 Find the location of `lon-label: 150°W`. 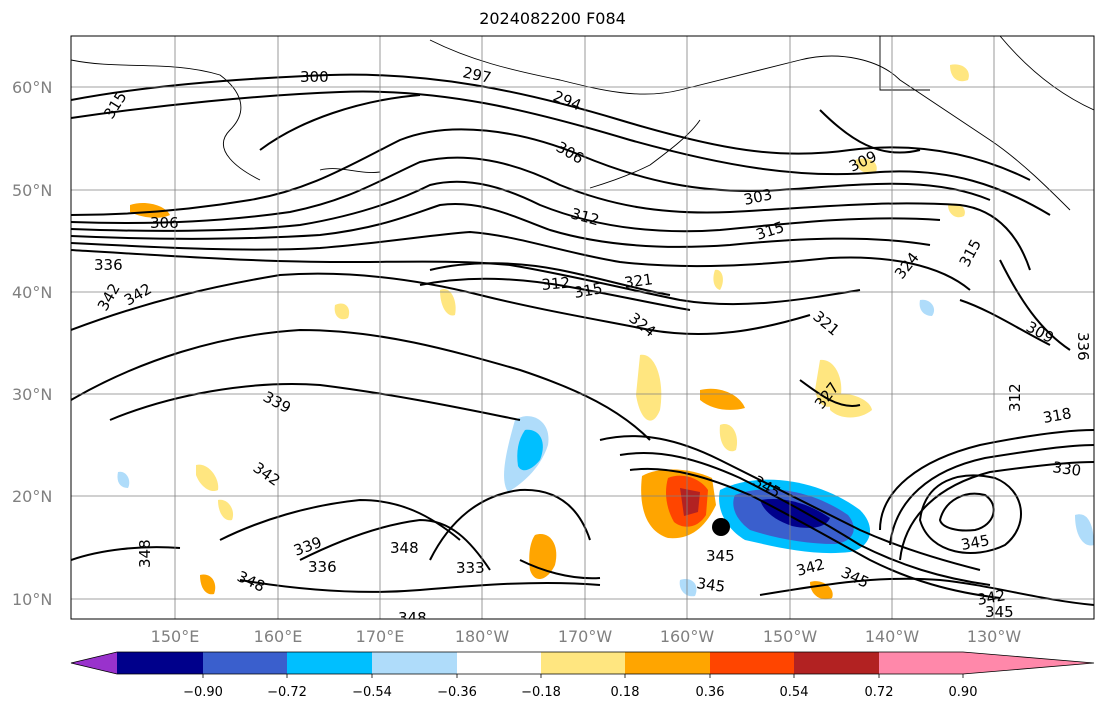

lon-label: 150°W is located at coordinates (790, 636).